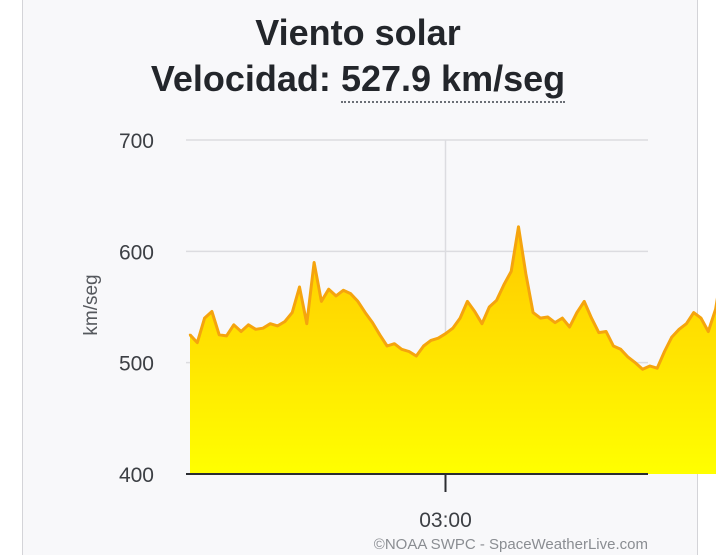 The height and width of the screenshot is (555, 716). What do you see at coordinates (91, 304) in the screenshot?
I see `y-axis-label: km/seg` at bounding box center [91, 304].